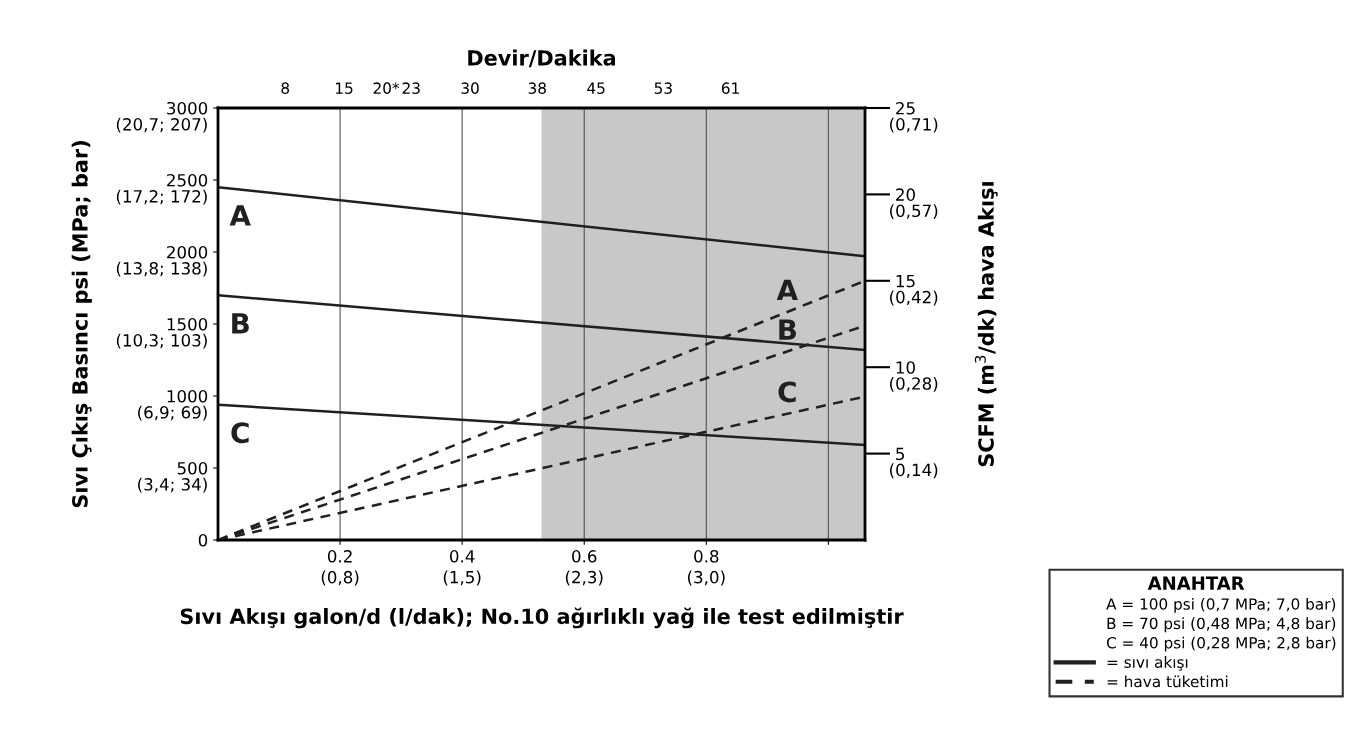 Image resolution: width=1352 pixels, height=744 pixels. What do you see at coordinates (187, 396) in the screenshot?
I see `y-tick-label: 1000` at bounding box center [187, 396].